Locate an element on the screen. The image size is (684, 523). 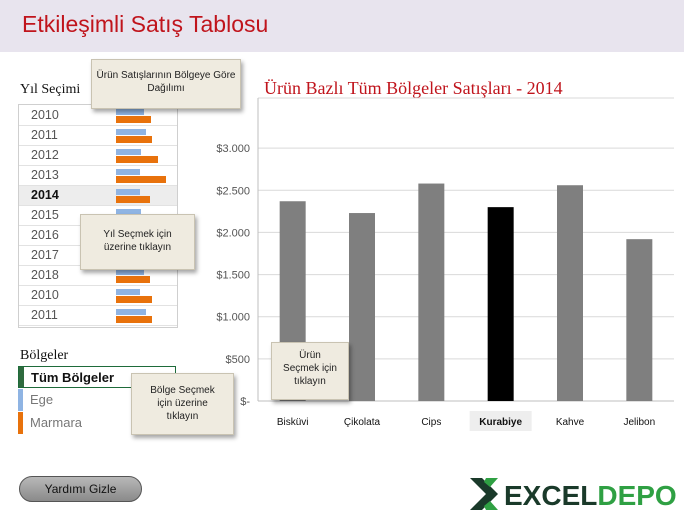
year-section-label: Yıl Seçimi is located at coordinates (50, 89).